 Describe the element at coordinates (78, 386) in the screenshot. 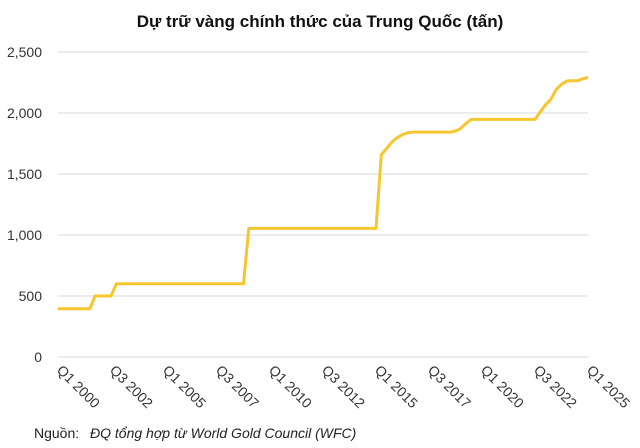

I see `x-tick-label: Q1 2000` at that location.